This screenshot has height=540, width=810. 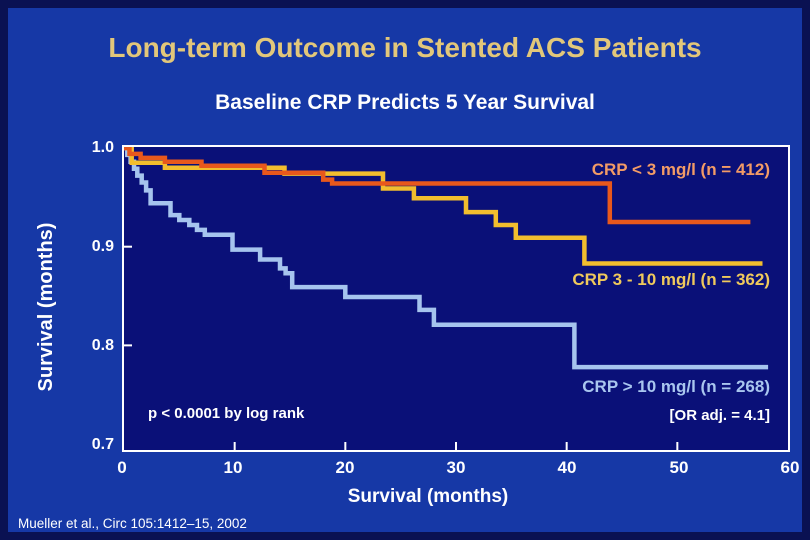 I want to click on x-tick-label-60: 60, so click(x=790, y=467).